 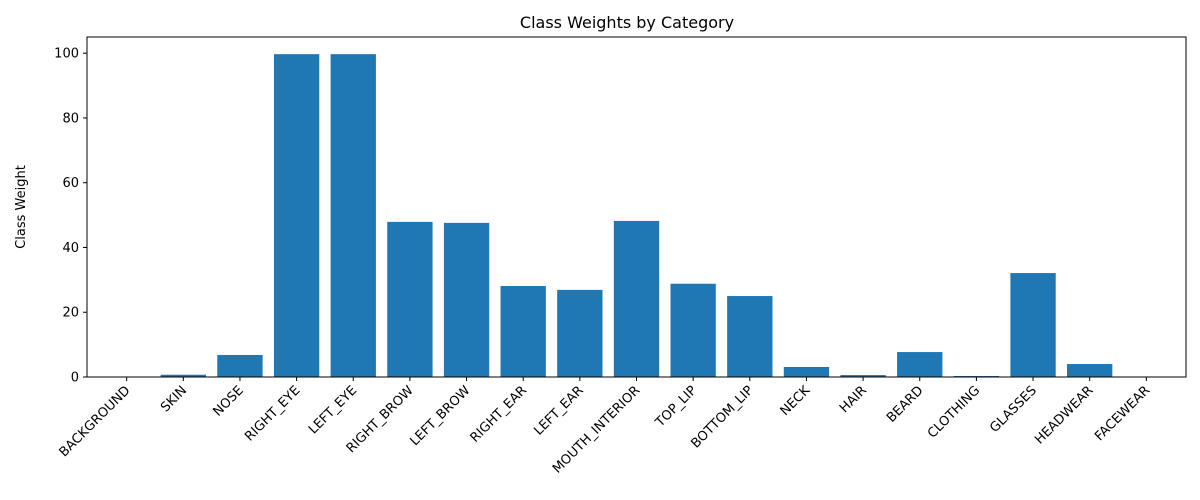 What do you see at coordinates (920, 364) in the screenshot?
I see `bar-beard` at bounding box center [920, 364].